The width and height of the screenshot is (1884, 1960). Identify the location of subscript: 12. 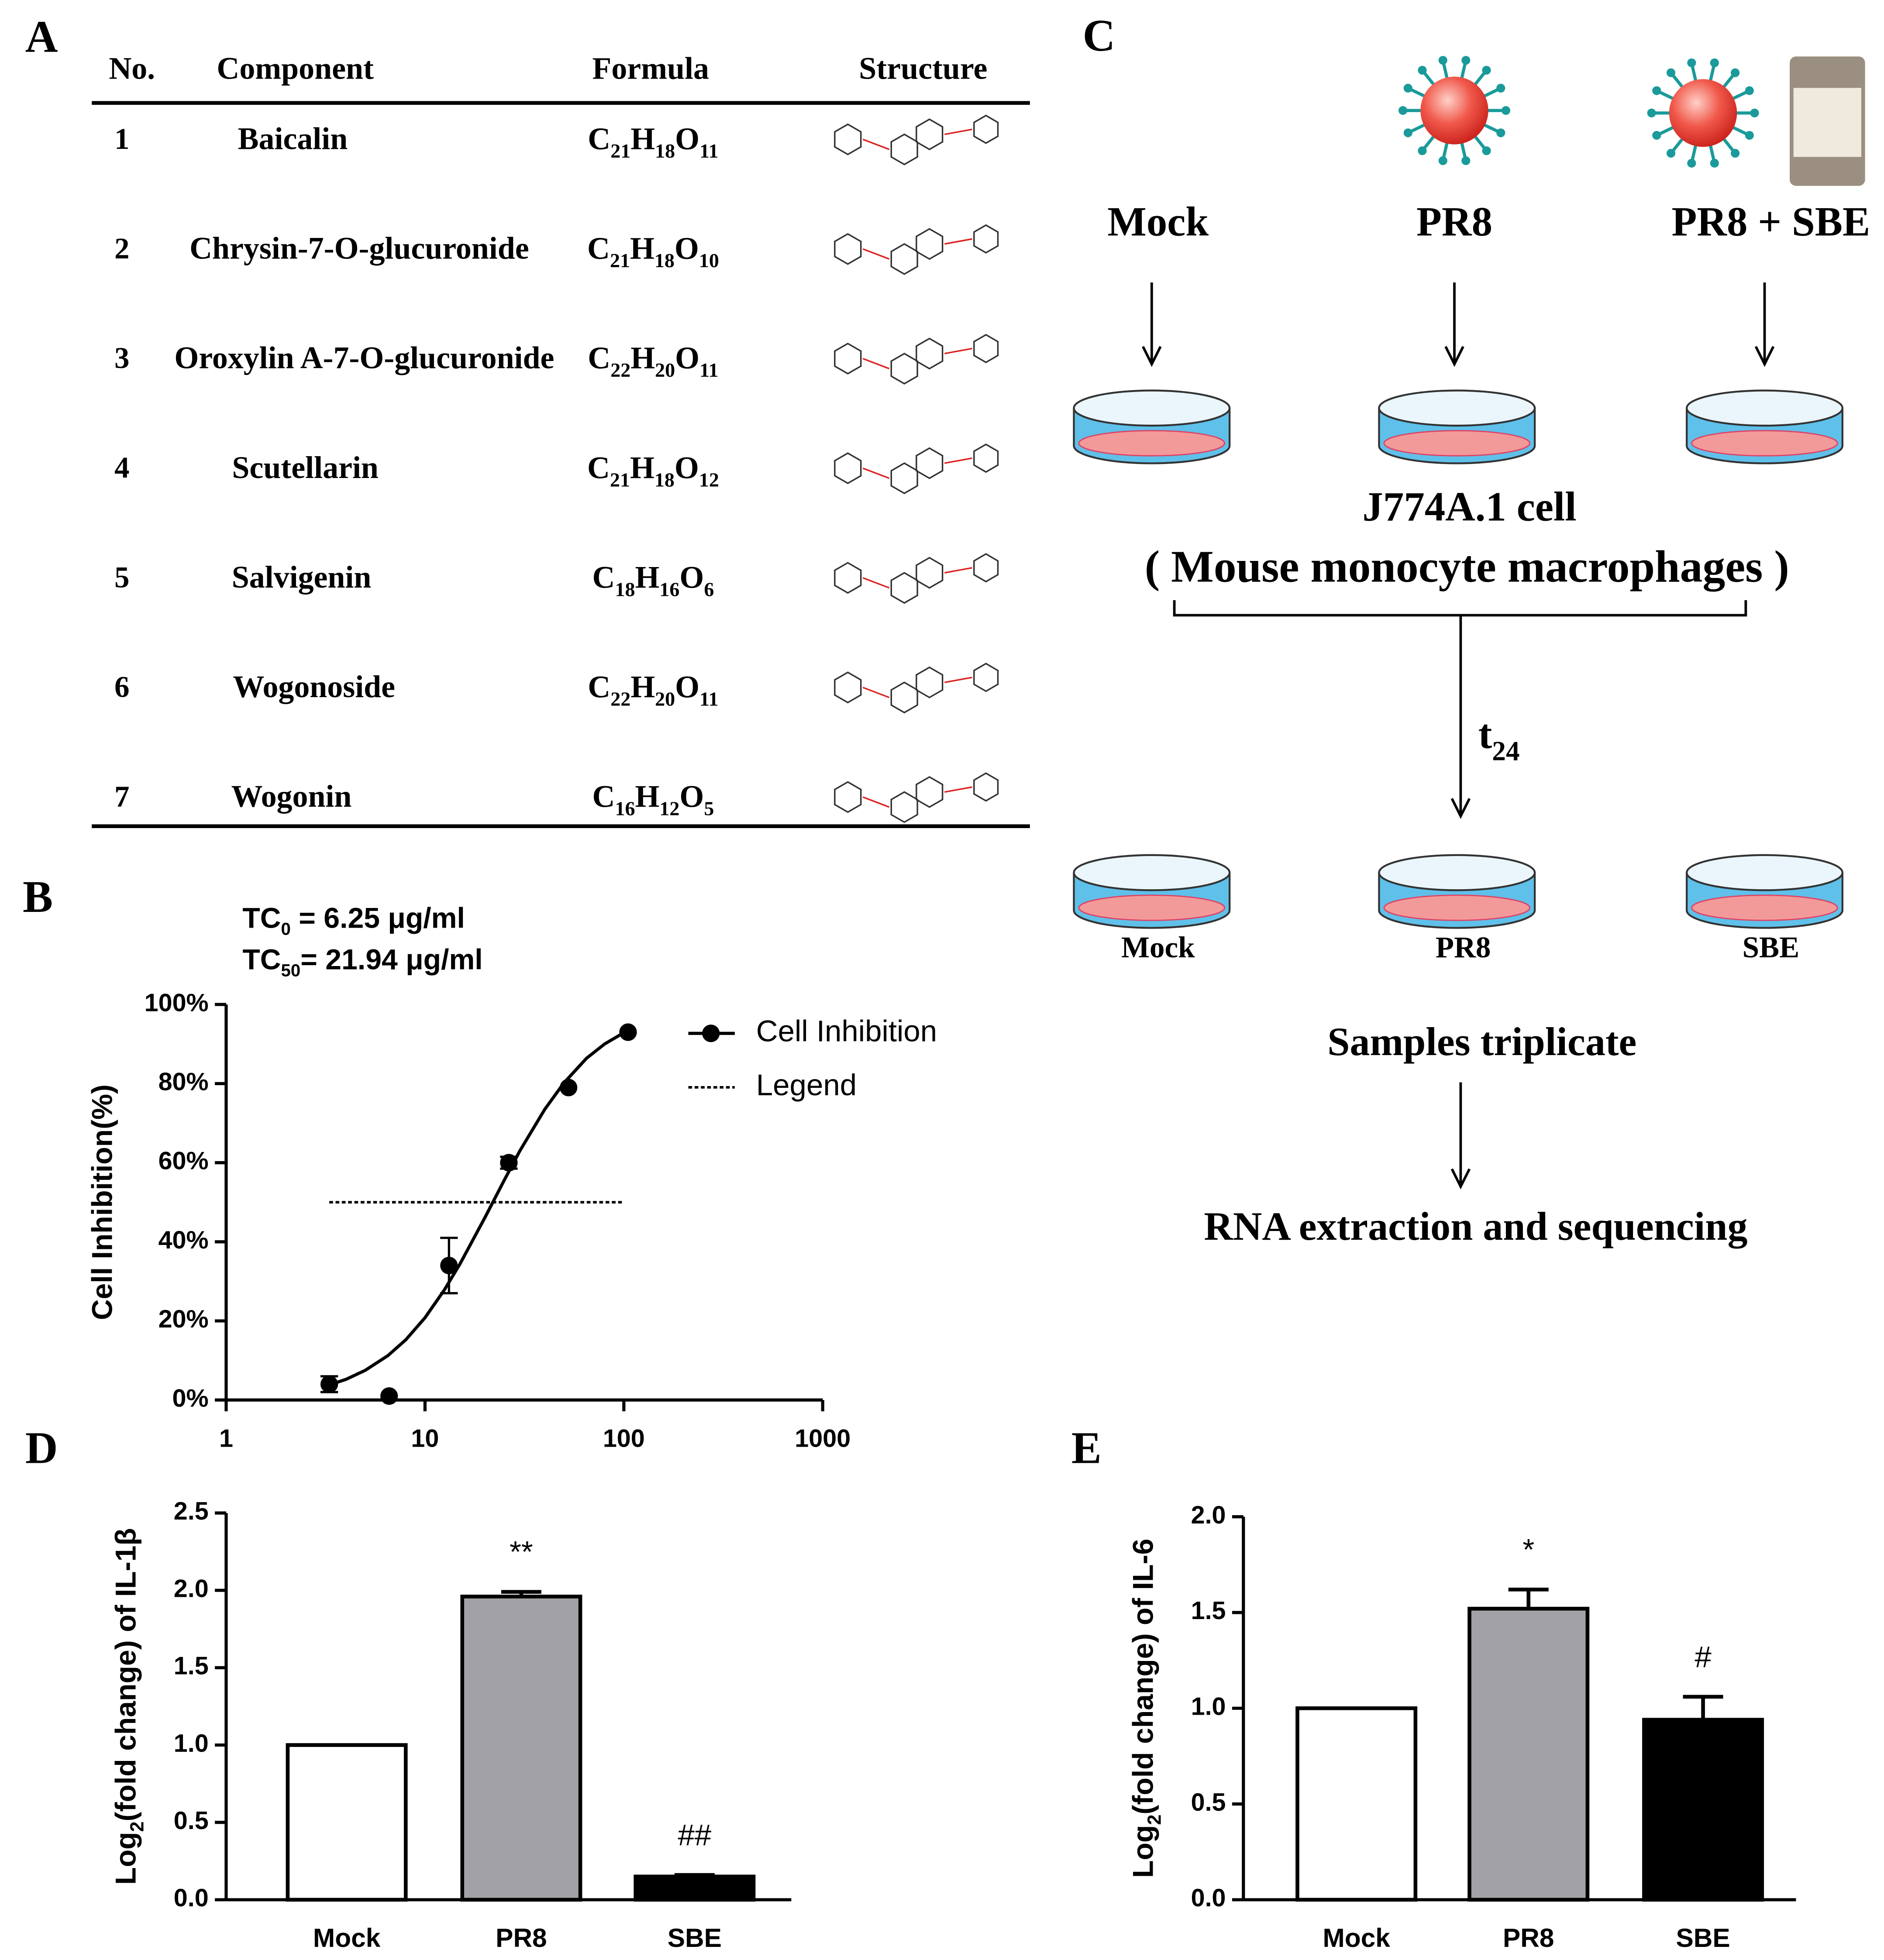
(669, 809).